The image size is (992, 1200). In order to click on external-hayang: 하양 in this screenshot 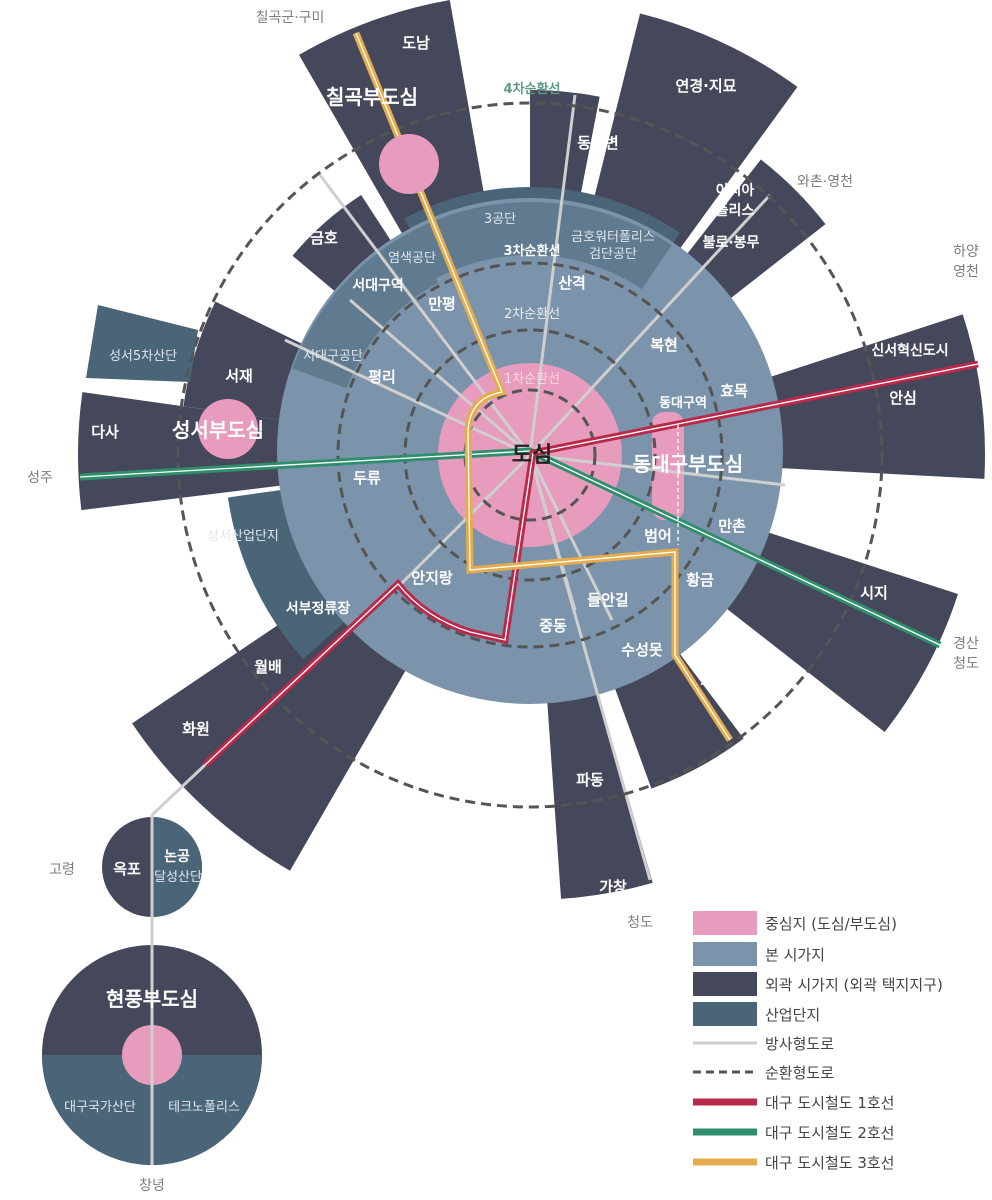, I will do `click(966, 252)`.